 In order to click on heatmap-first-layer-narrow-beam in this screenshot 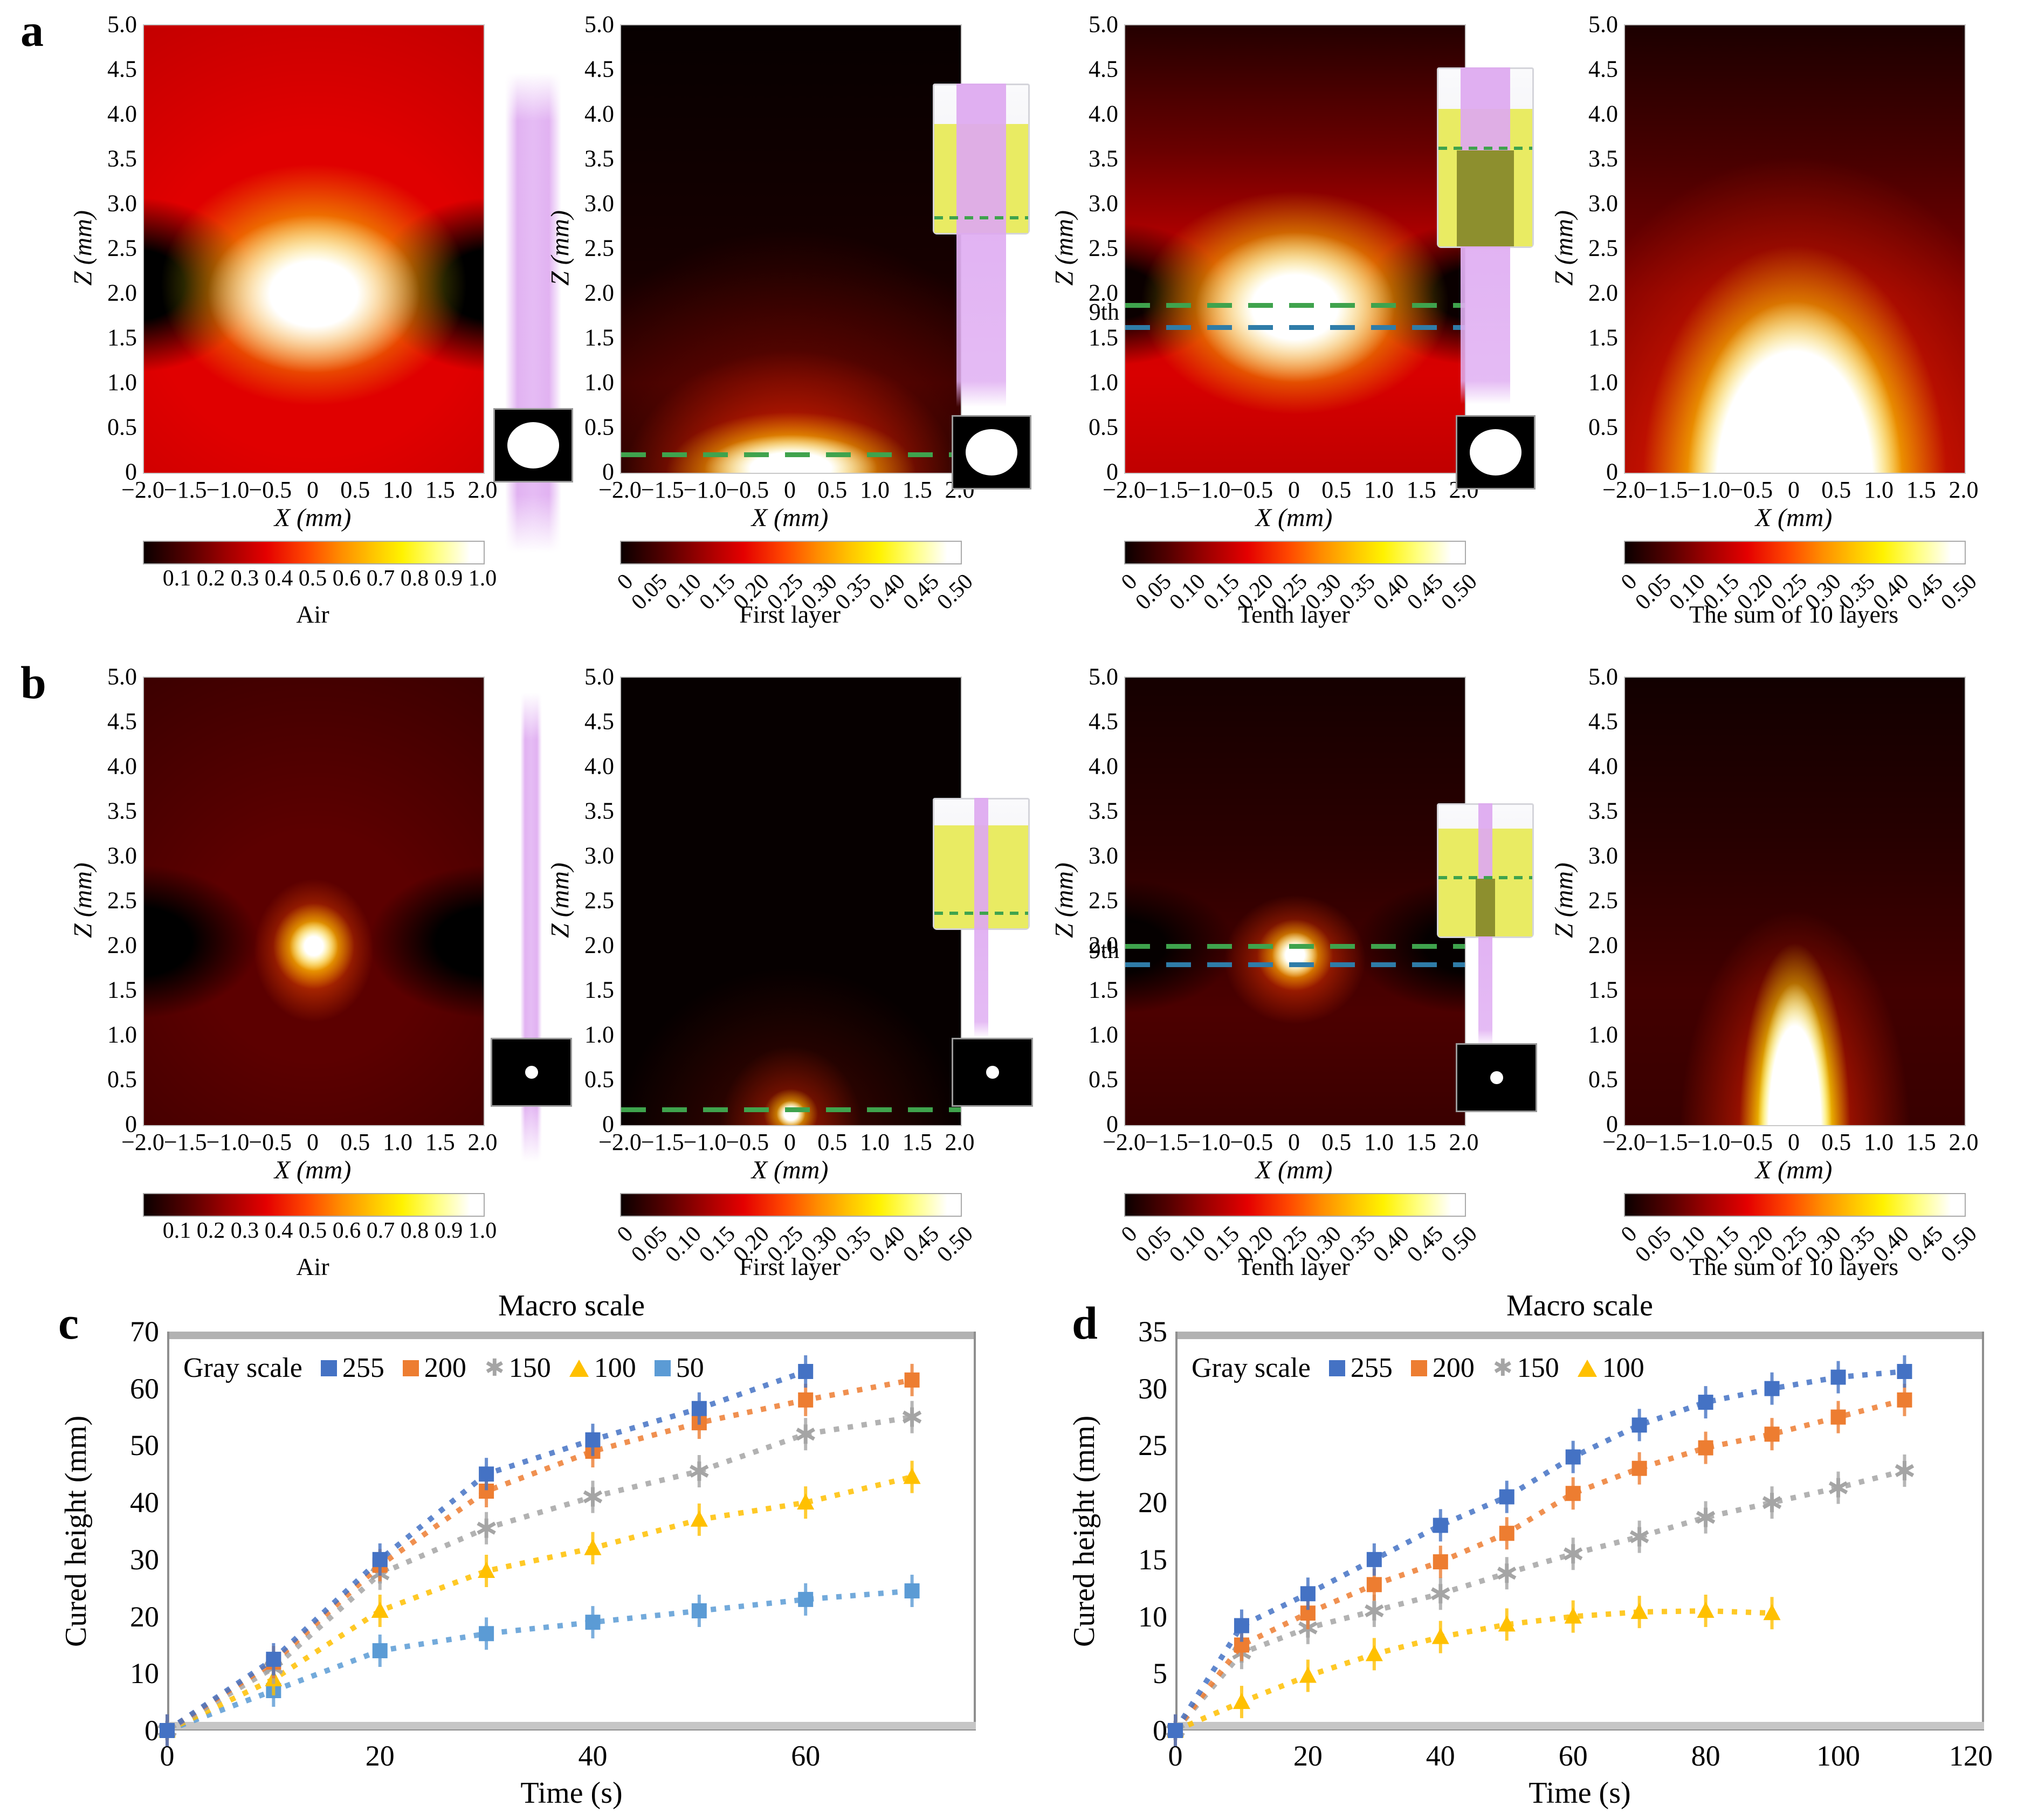, I will do `click(791, 901)`.